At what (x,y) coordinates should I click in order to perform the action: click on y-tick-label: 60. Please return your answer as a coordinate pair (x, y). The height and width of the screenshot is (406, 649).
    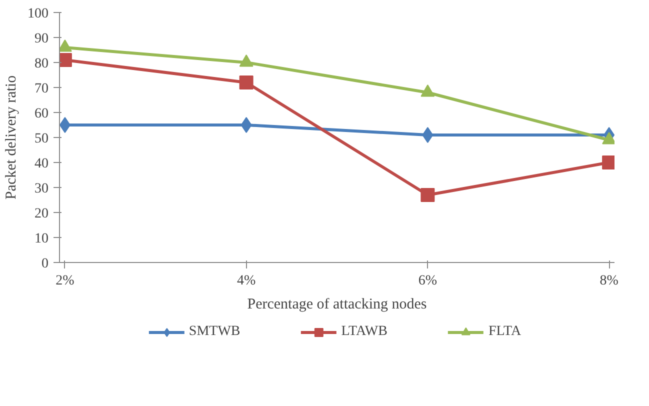
    Looking at the image, I should click on (41, 114).